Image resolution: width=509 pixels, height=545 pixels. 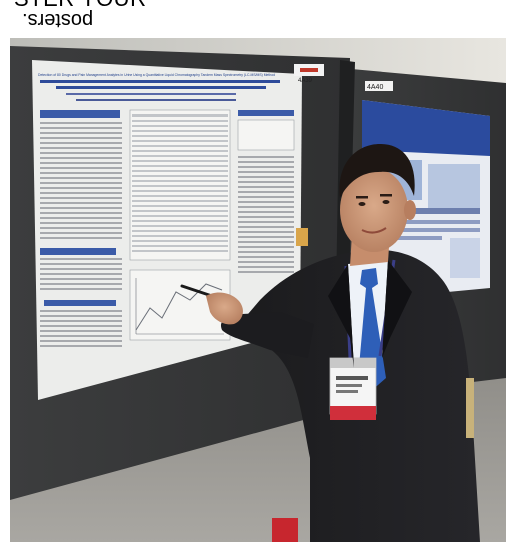 What do you see at coordinates (377, 171) in the screenshot?
I see `man-hair` at bounding box center [377, 171].